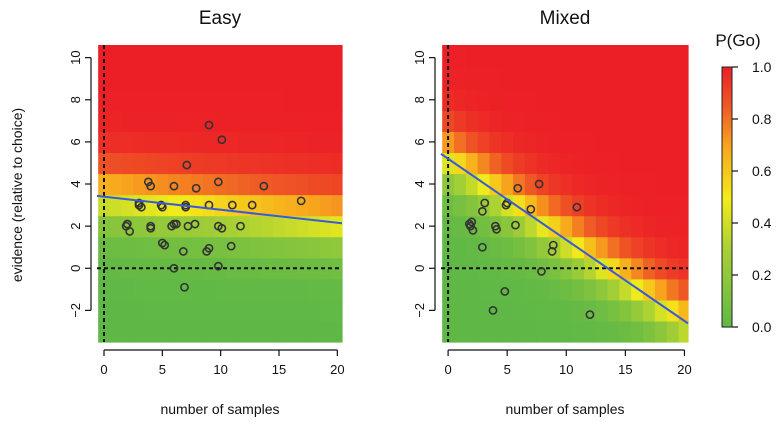 This screenshot has height=438, width=783. What do you see at coordinates (75, 226) in the screenshot?
I see `y-tick-label: 2` at bounding box center [75, 226].